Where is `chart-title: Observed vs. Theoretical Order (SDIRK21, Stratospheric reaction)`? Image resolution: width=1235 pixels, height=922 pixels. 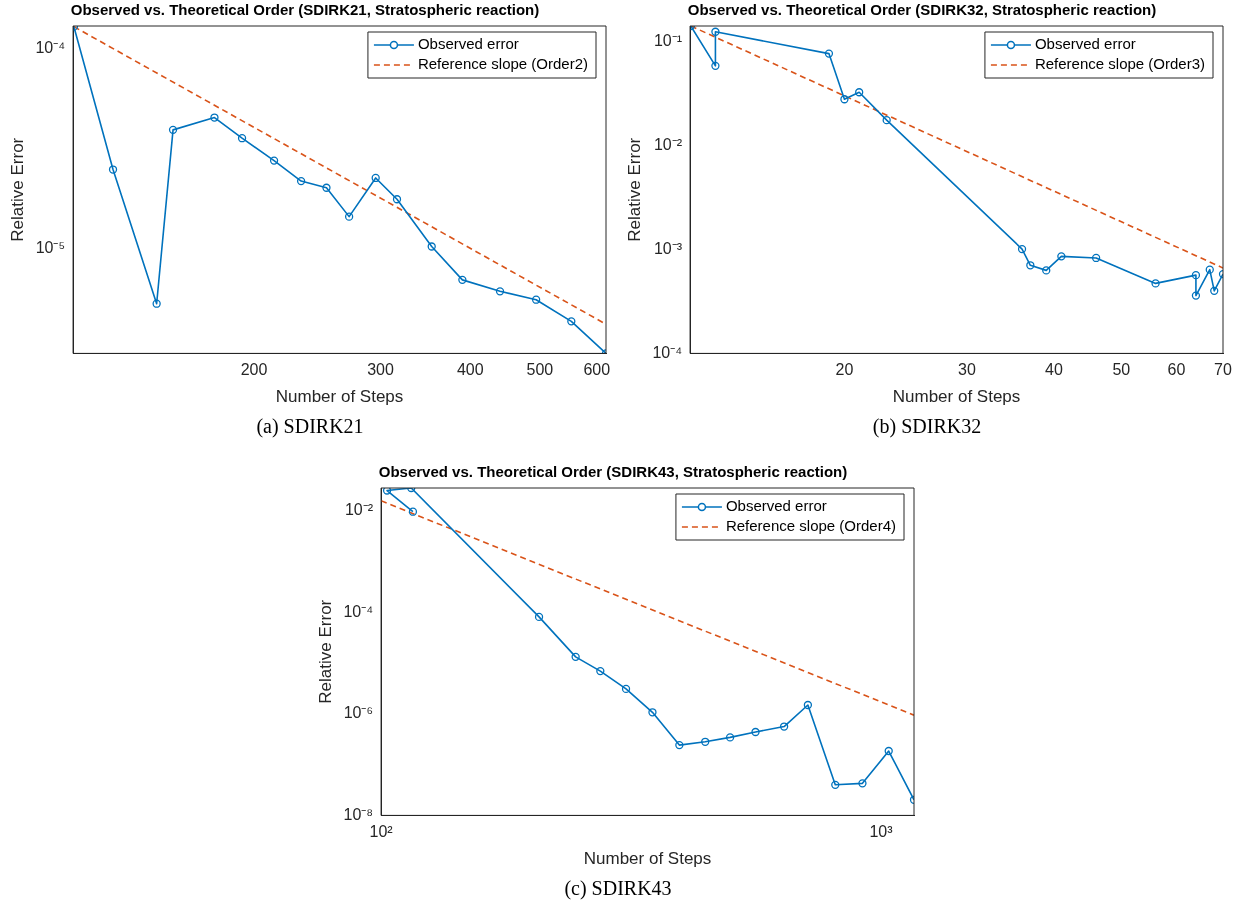
chart-title: Observed vs. Theoretical Order (SDIRK21, Stratospheric reaction) is located at coordinates (305, 10).